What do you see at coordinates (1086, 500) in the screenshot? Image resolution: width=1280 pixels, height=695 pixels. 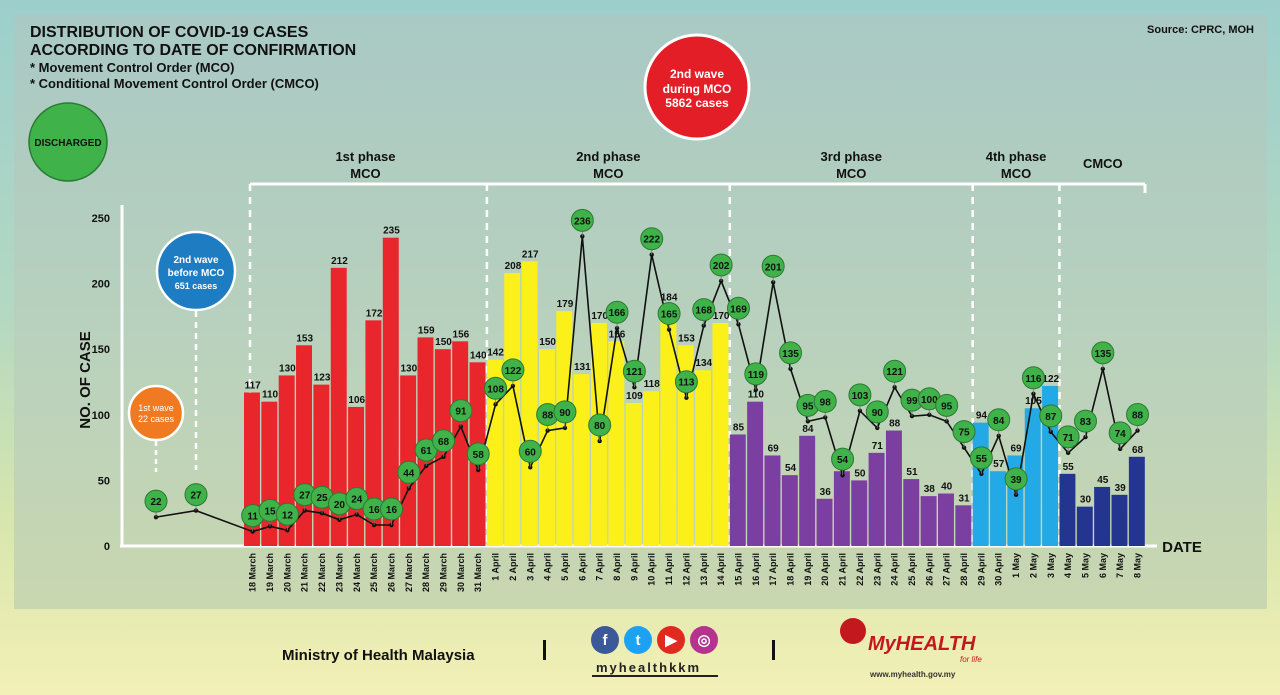 I see `bar-value-label: 30` at bounding box center [1086, 500].